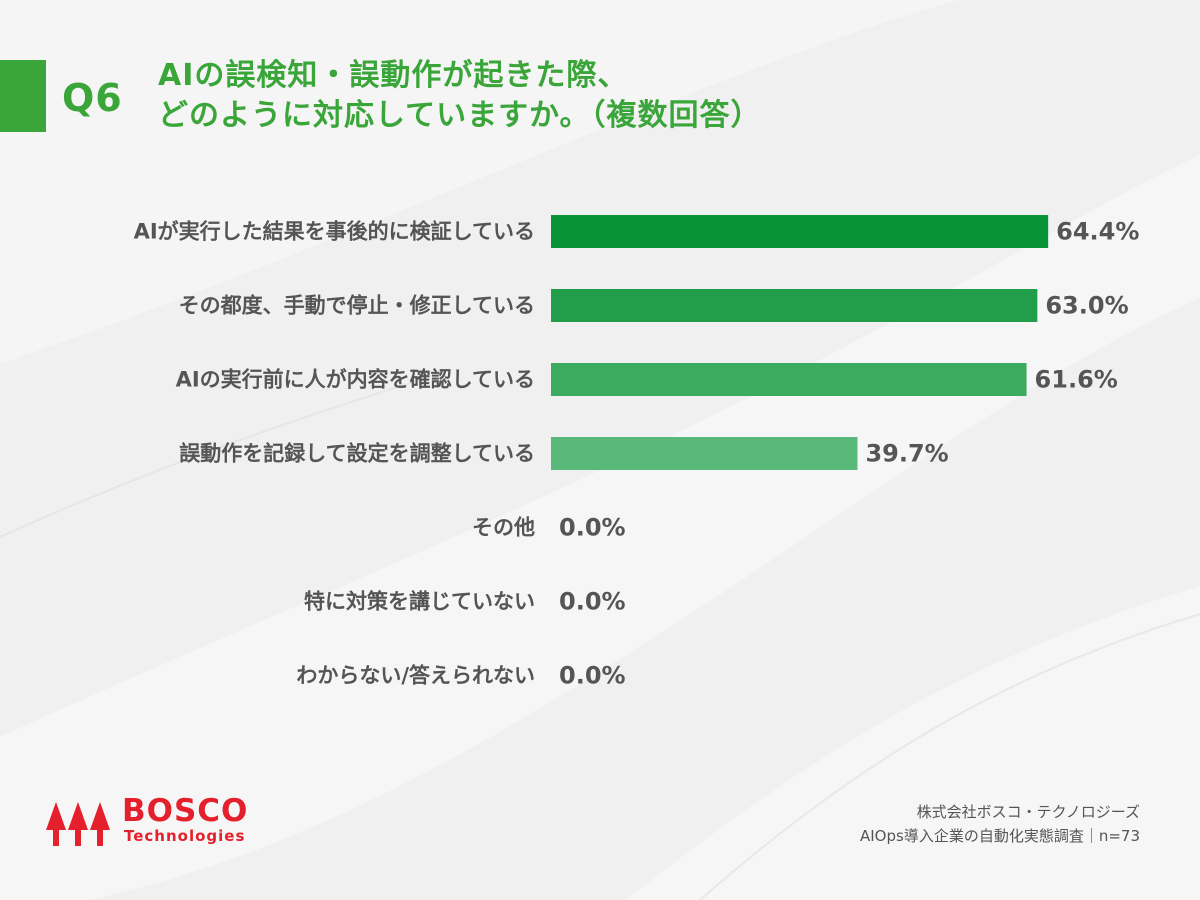  What do you see at coordinates (538, 96) in the screenshot?
I see `question-title: AIの誤検知・誤動作が起きた際、 どのように対応していますか。（複数回答）` at bounding box center [538, 96].